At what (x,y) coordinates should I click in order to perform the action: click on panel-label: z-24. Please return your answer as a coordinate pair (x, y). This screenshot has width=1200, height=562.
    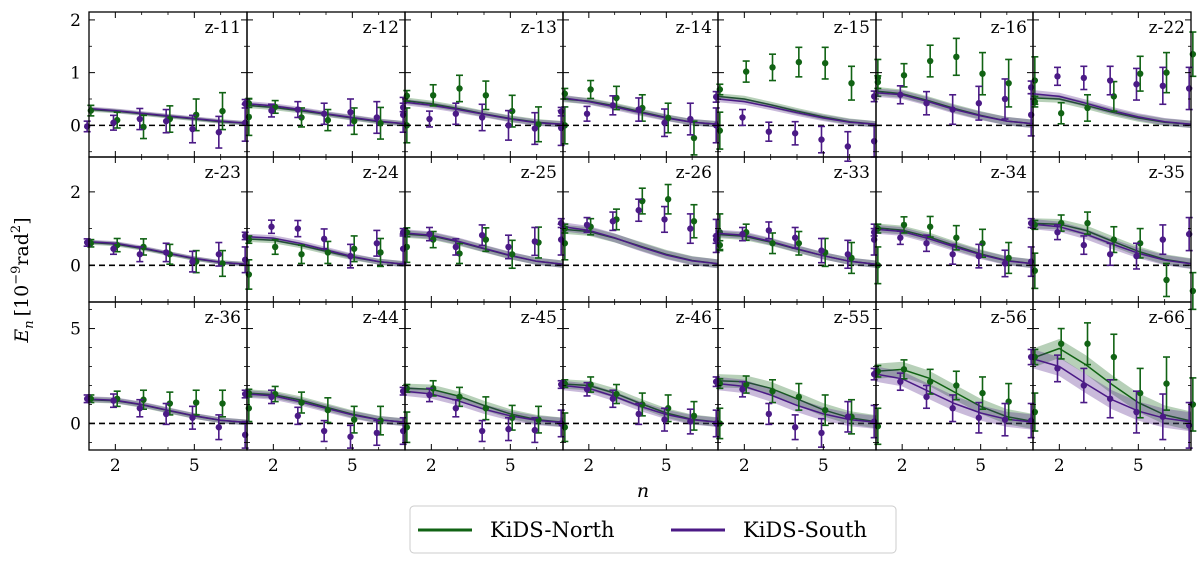
    Looking at the image, I should click on (381, 173).